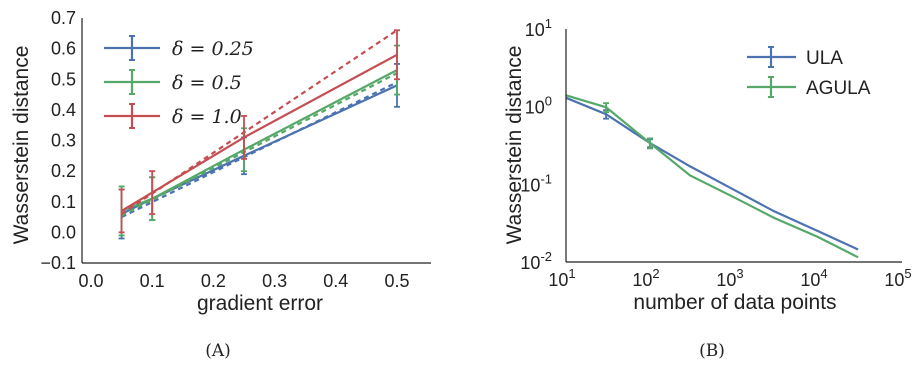 This screenshot has height=365, width=923. What do you see at coordinates (824, 58) in the screenshot?
I see `panel-b-legend-label: ULA` at bounding box center [824, 58].